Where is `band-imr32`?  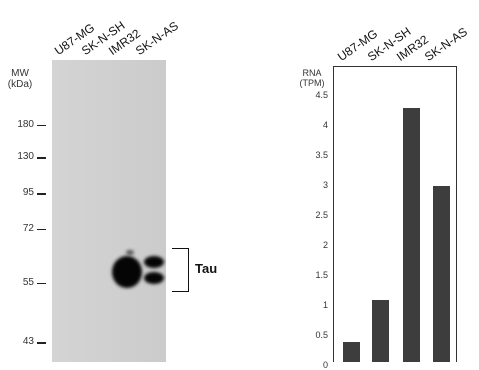
band-imr32 is located at coordinates (127, 272).